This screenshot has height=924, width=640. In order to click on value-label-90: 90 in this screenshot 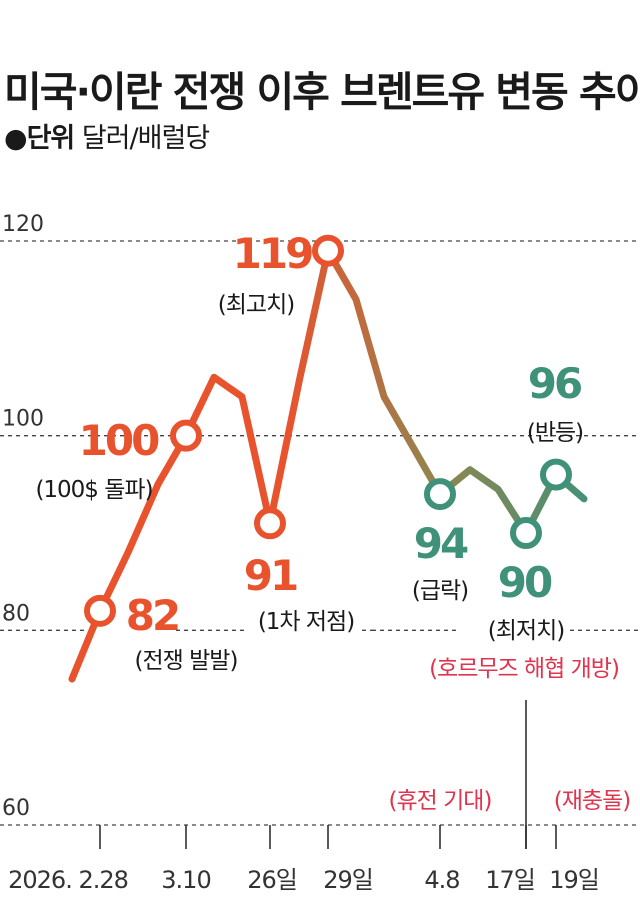, I will do `click(525, 582)`.